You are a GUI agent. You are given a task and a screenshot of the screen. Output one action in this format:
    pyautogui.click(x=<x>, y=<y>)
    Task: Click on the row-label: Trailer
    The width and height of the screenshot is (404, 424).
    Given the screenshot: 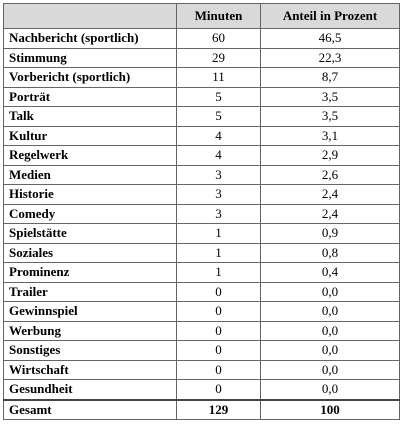 What is the action you would take?
    pyautogui.click(x=90, y=291)
    